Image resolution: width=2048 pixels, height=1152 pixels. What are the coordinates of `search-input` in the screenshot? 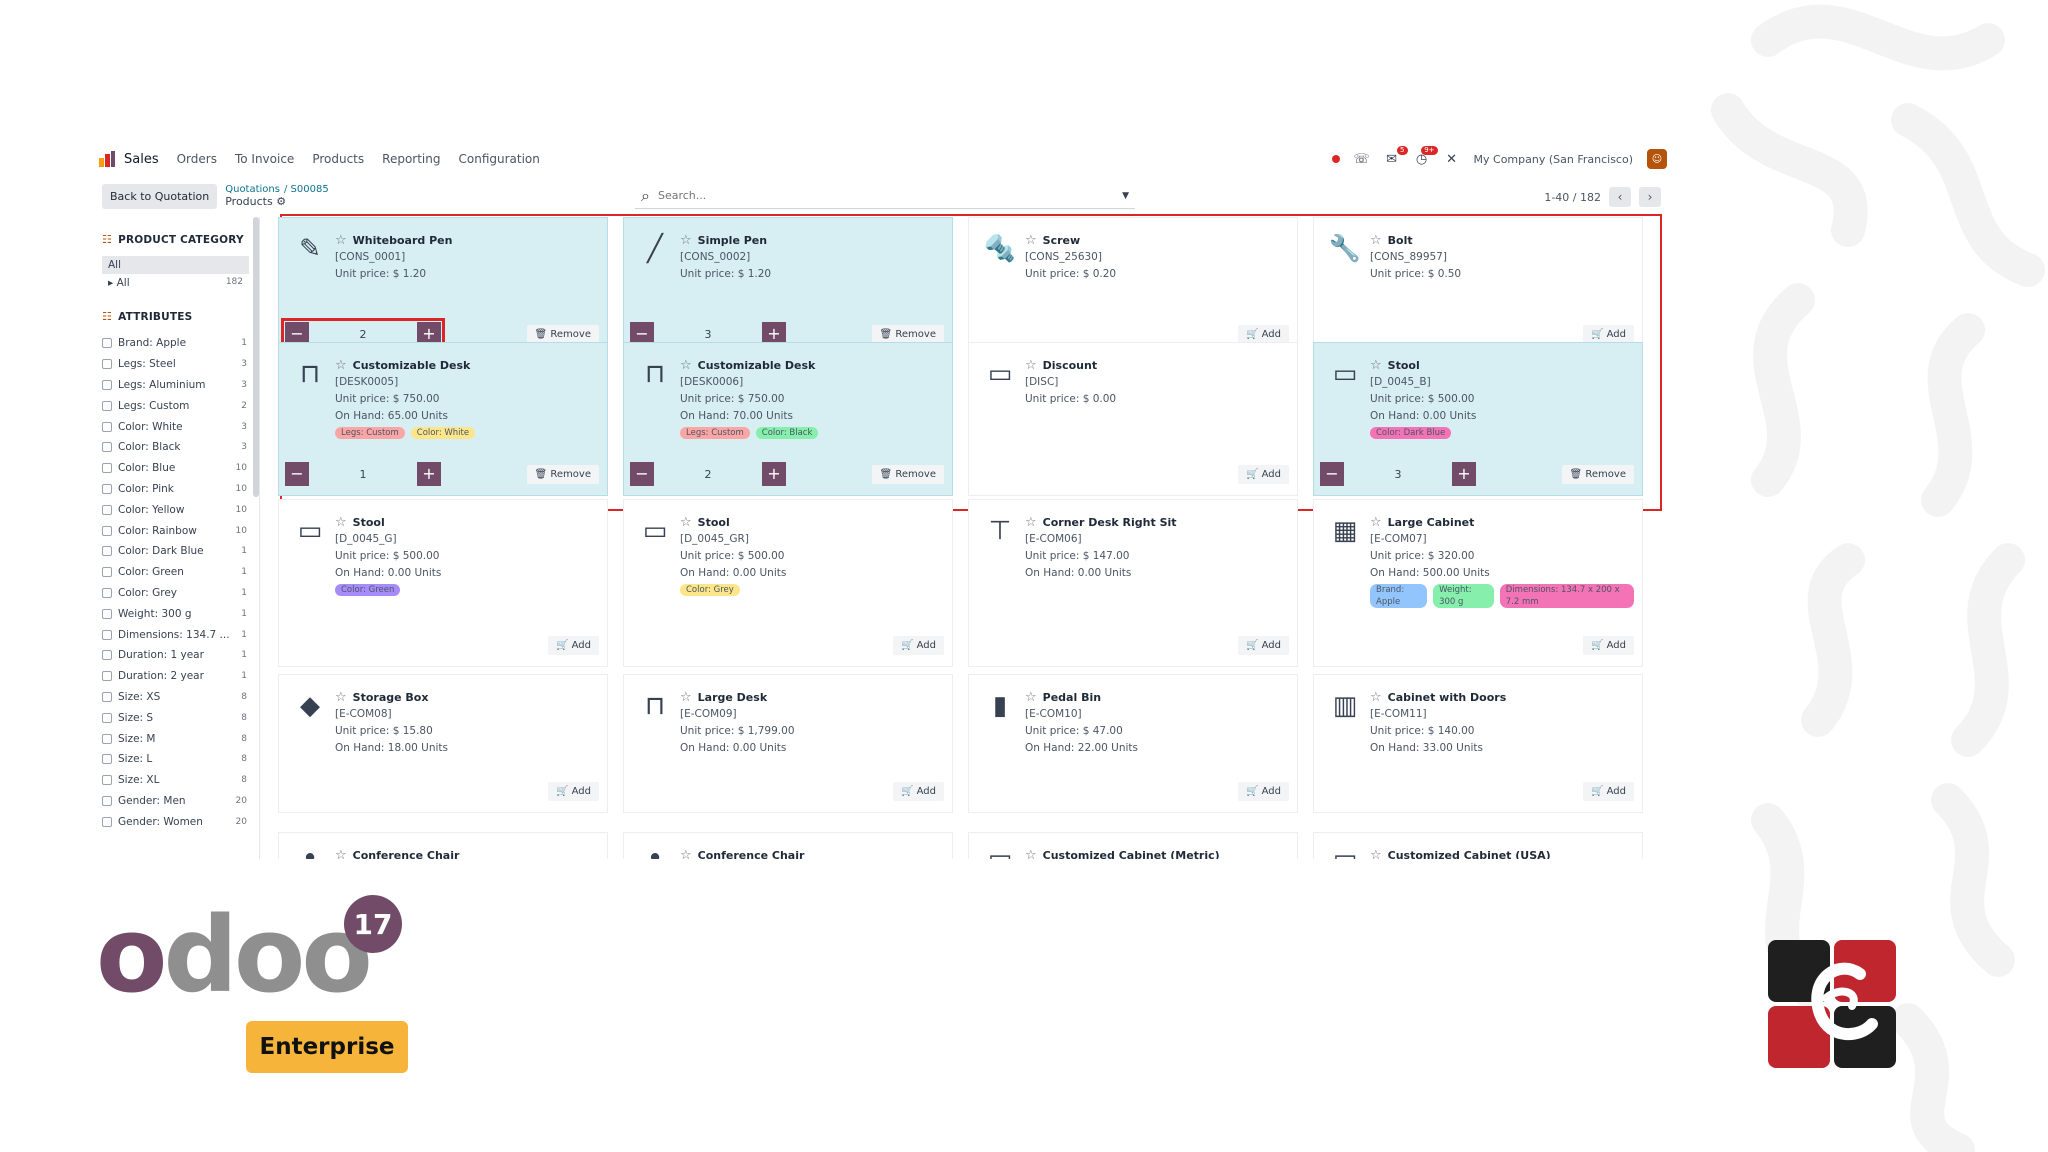 It's located at (890, 195).